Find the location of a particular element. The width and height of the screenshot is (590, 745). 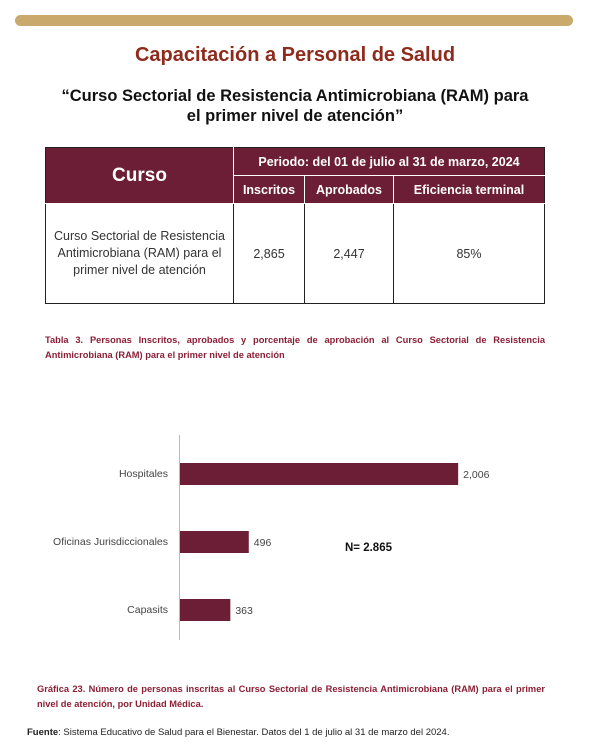

category-label: Capasits is located at coordinates (147, 609).